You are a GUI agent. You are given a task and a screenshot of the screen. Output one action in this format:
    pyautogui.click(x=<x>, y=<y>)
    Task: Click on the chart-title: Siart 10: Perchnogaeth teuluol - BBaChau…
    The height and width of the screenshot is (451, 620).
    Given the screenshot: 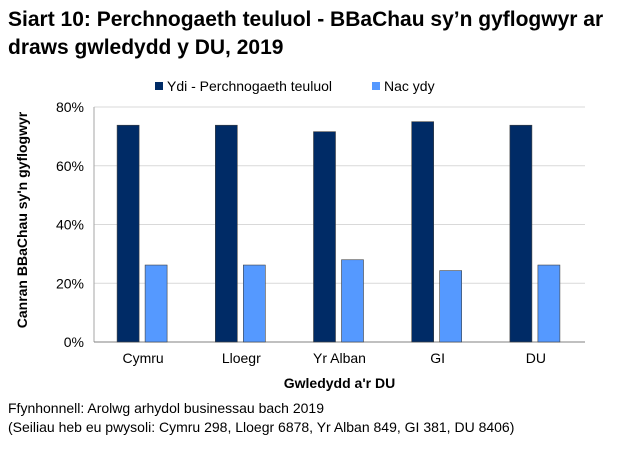 What is the action you would take?
    pyautogui.click(x=306, y=33)
    